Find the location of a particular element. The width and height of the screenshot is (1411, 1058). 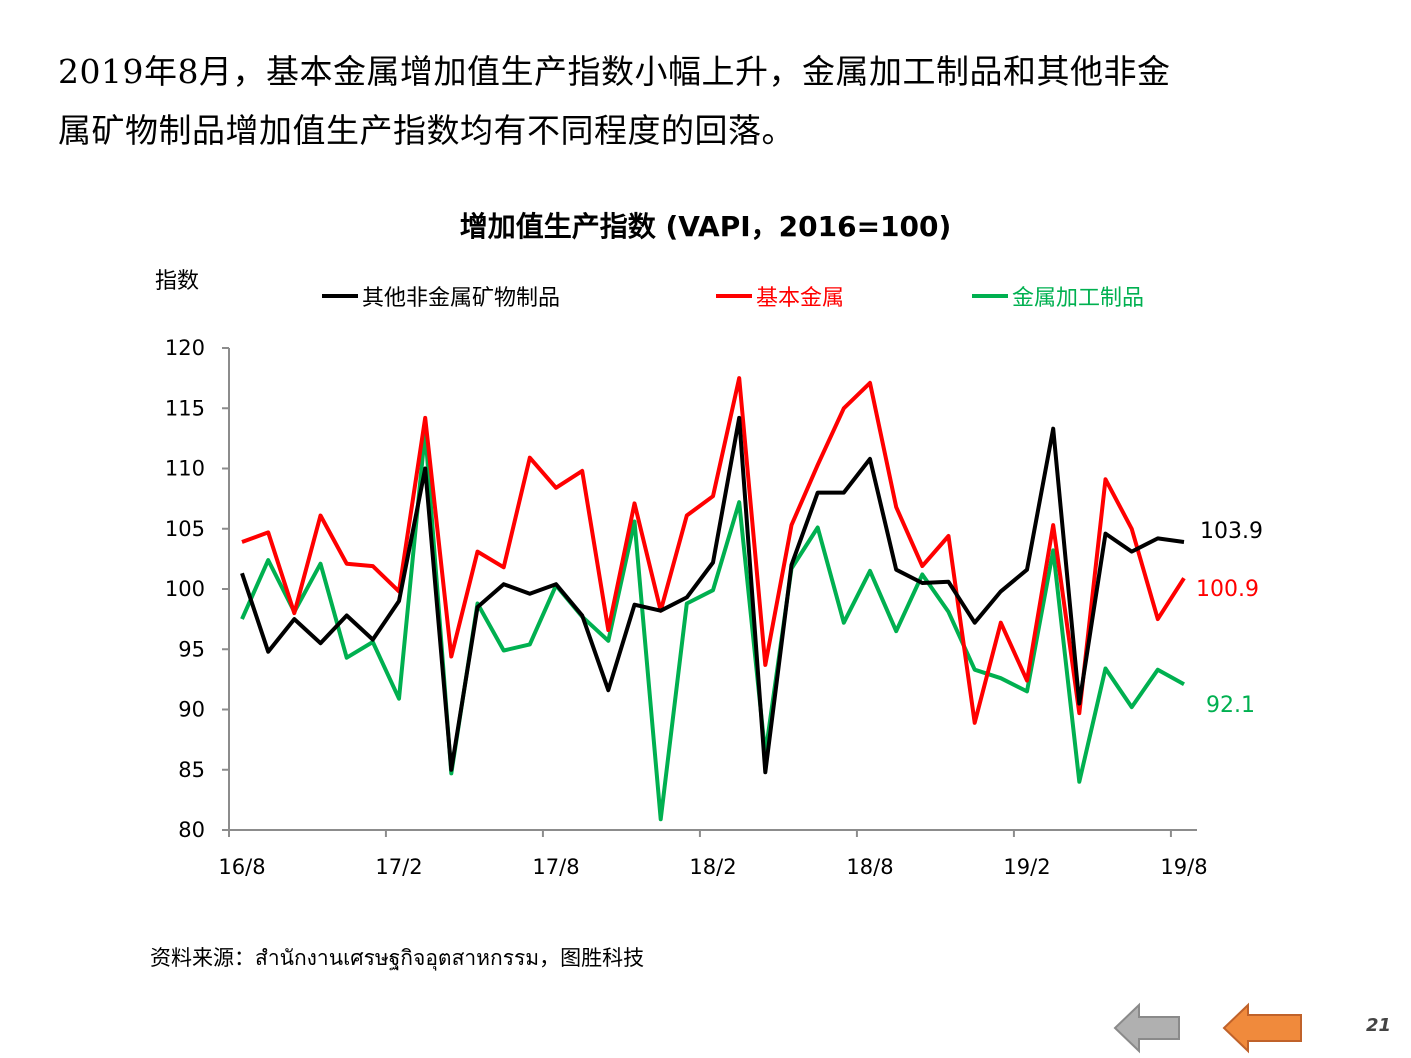

y-tick-label: 85 is located at coordinates (191, 770).